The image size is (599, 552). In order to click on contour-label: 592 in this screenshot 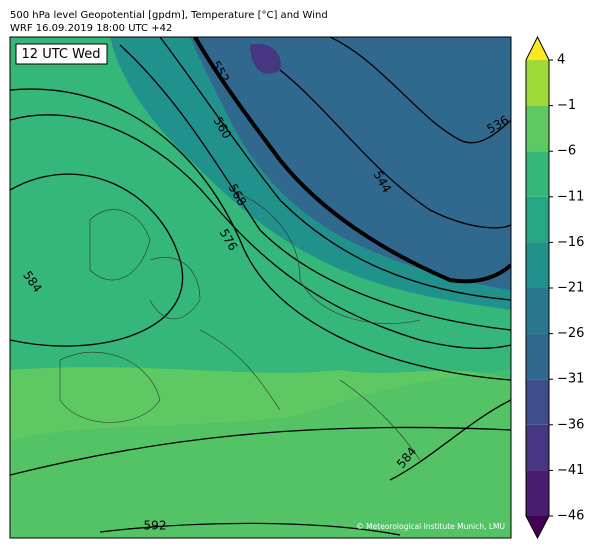, I will do `click(155, 526)`.